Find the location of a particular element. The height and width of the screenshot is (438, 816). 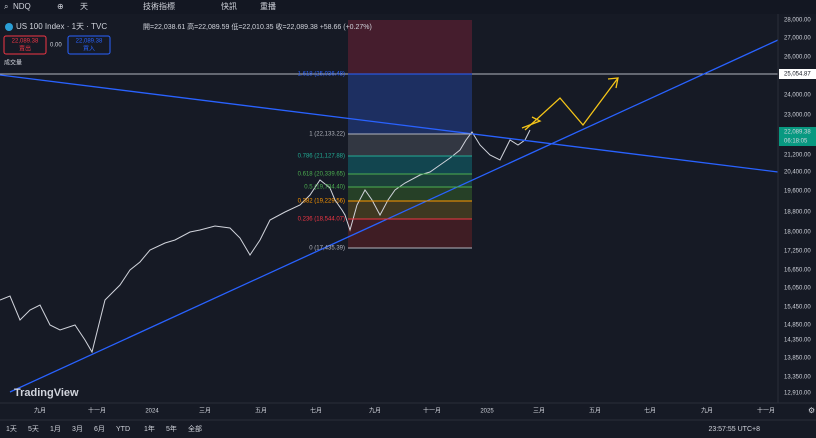

range-button: 3月 is located at coordinates (77, 429).